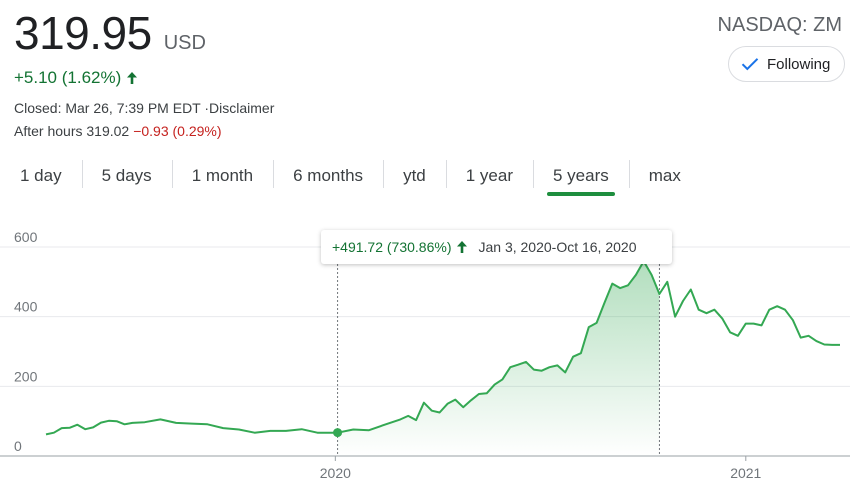  Describe the element at coordinates (41, 175) in the screenshot. I see `tab-1-day: 1 day` at that location.